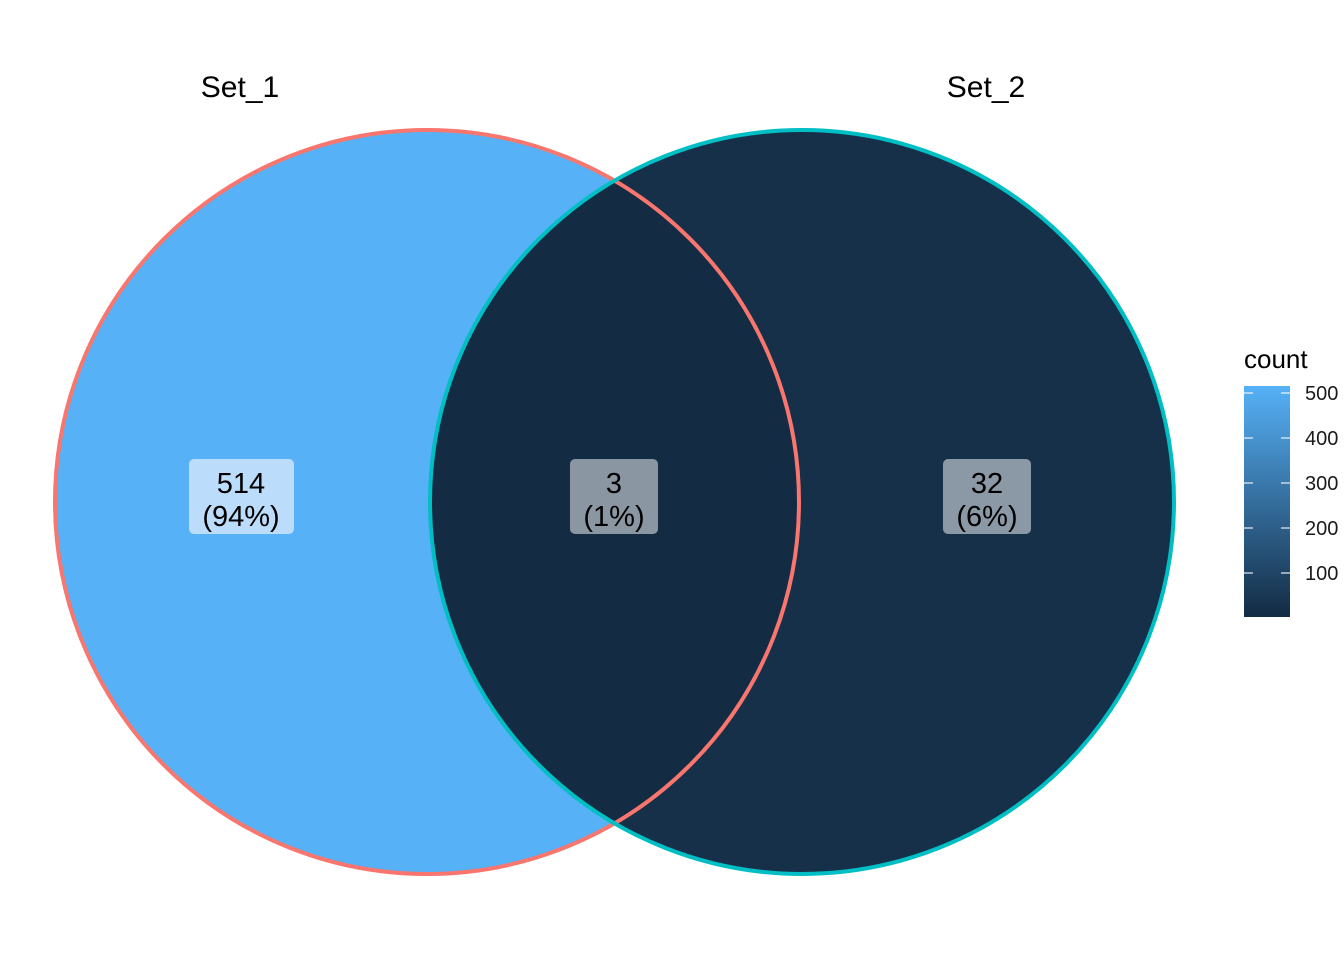 This screenshot has width=1344, height=960. I want to click on region-label-overlap: 3 (1%), so click(614, 496).